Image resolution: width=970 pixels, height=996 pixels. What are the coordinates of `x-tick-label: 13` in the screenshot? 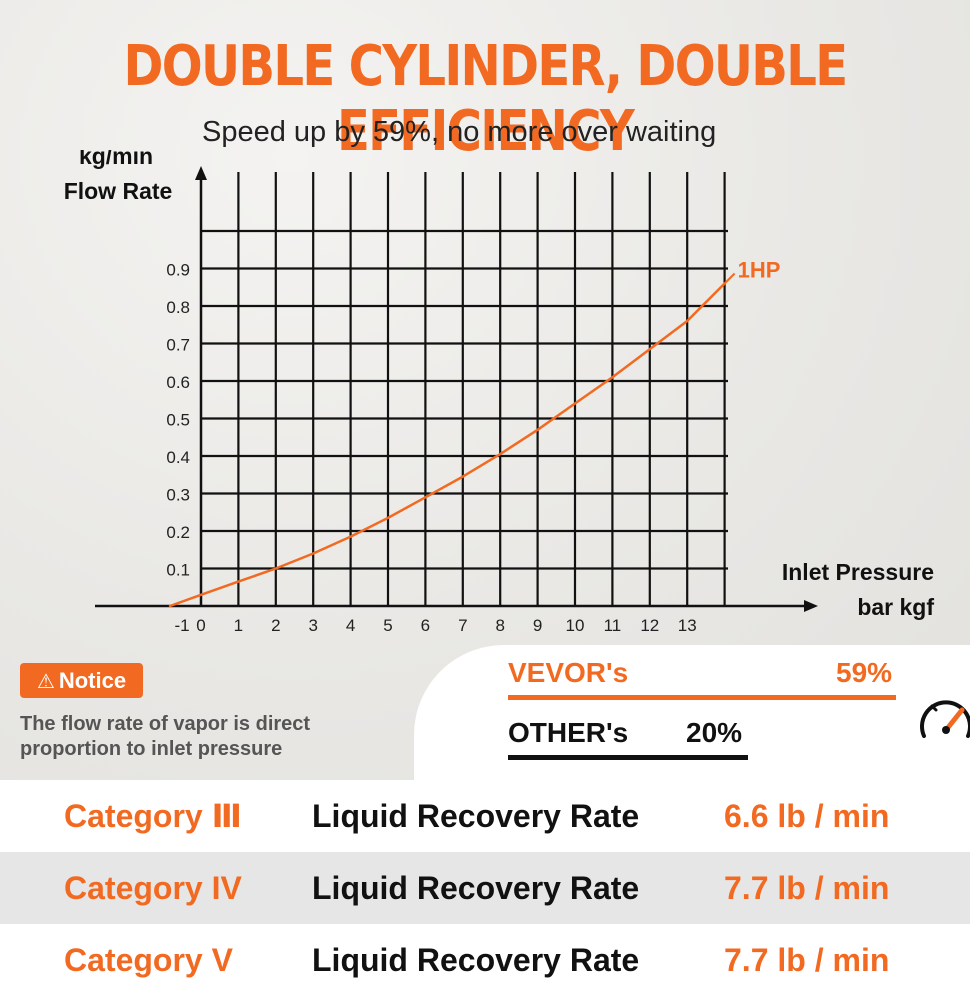 It's located at (687, 625).